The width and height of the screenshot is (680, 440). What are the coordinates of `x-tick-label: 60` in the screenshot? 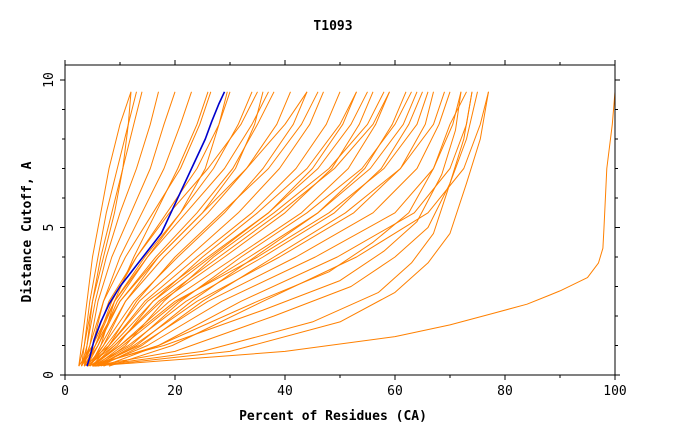 It's located at (395, 391).